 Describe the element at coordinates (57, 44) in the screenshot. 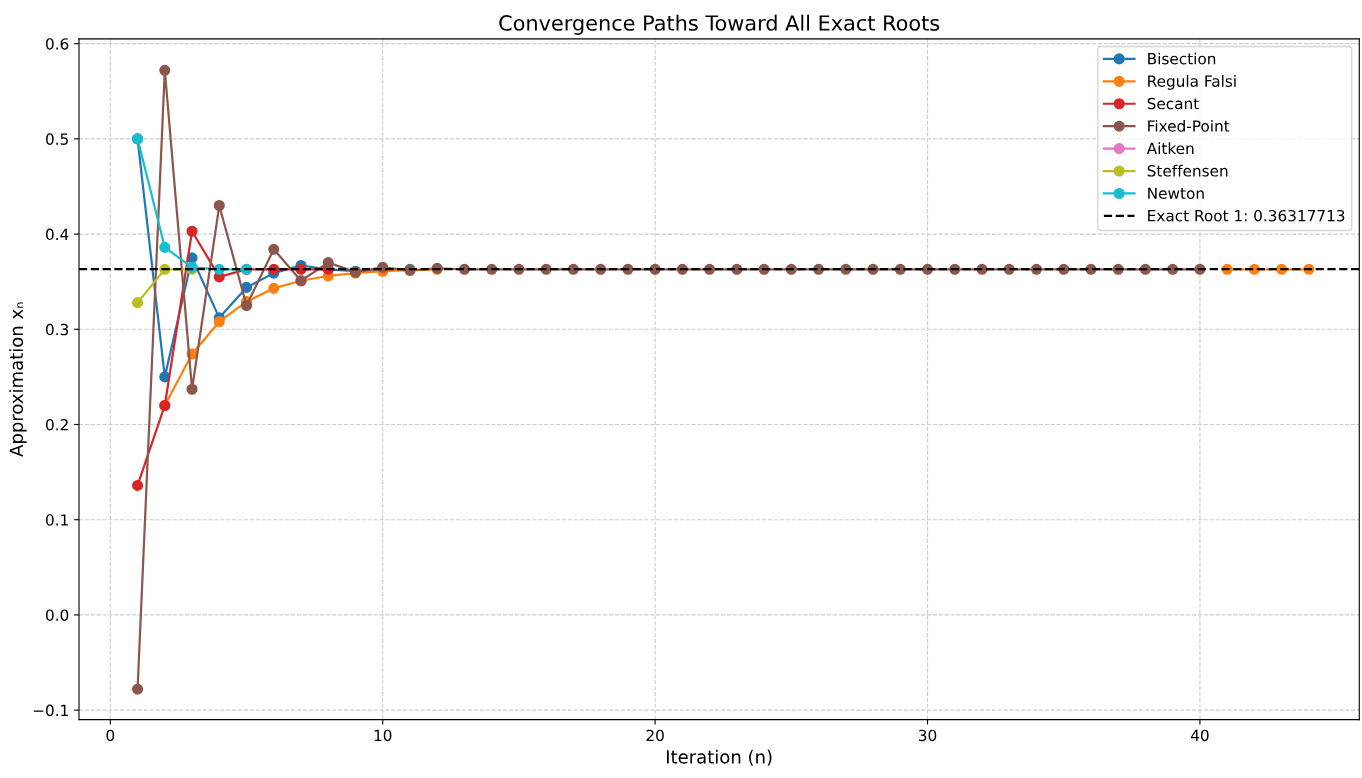

I see `y-tick-label: 0.6` at that location.